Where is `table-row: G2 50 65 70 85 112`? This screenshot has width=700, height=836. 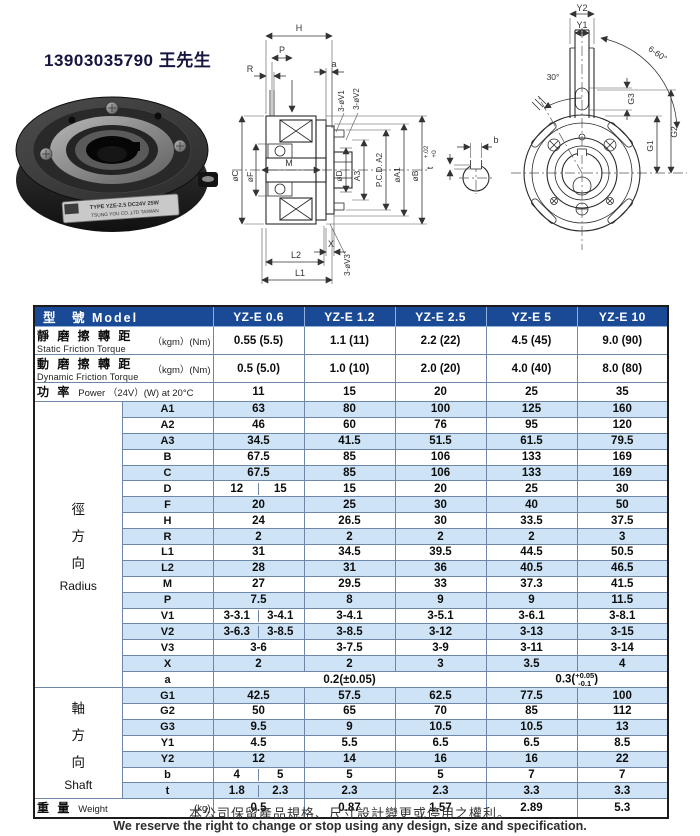 table-row: G2 50 65 70 85 112 is located at coordinates (351, 711).